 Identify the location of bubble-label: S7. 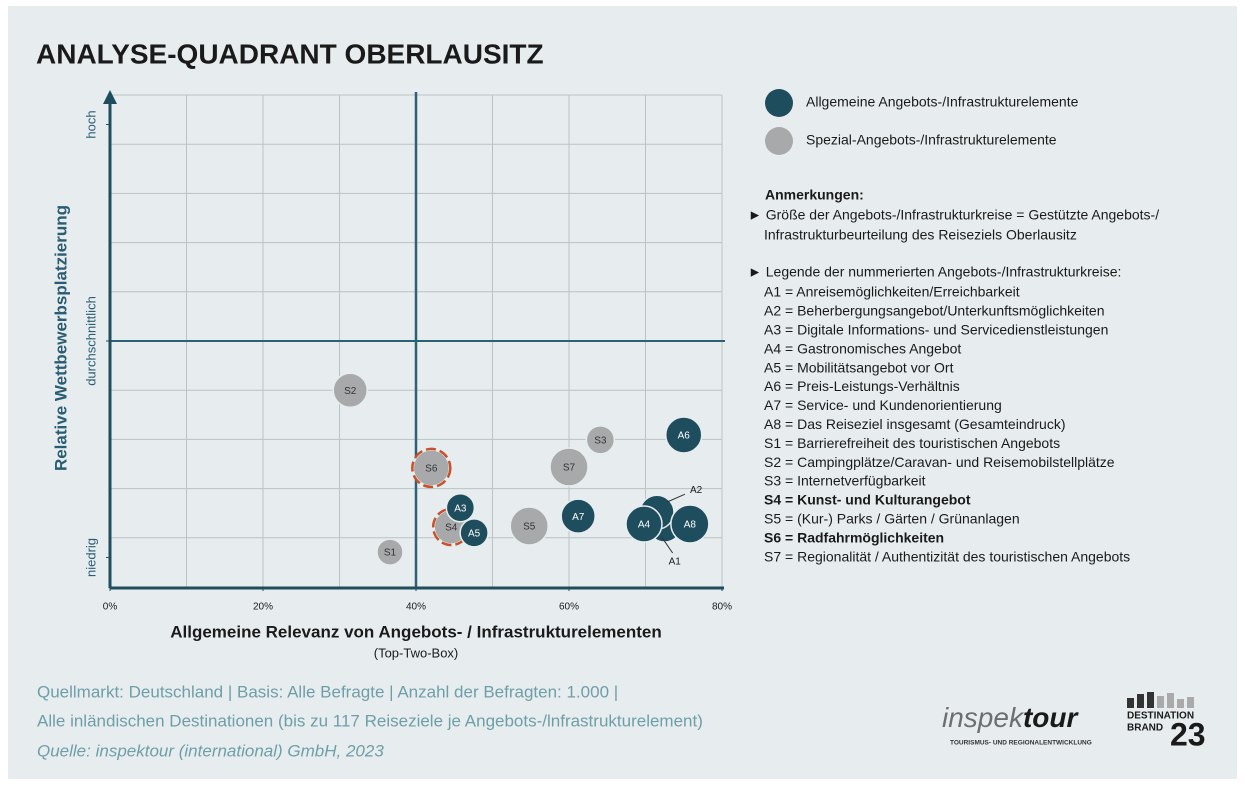
(569, 468).